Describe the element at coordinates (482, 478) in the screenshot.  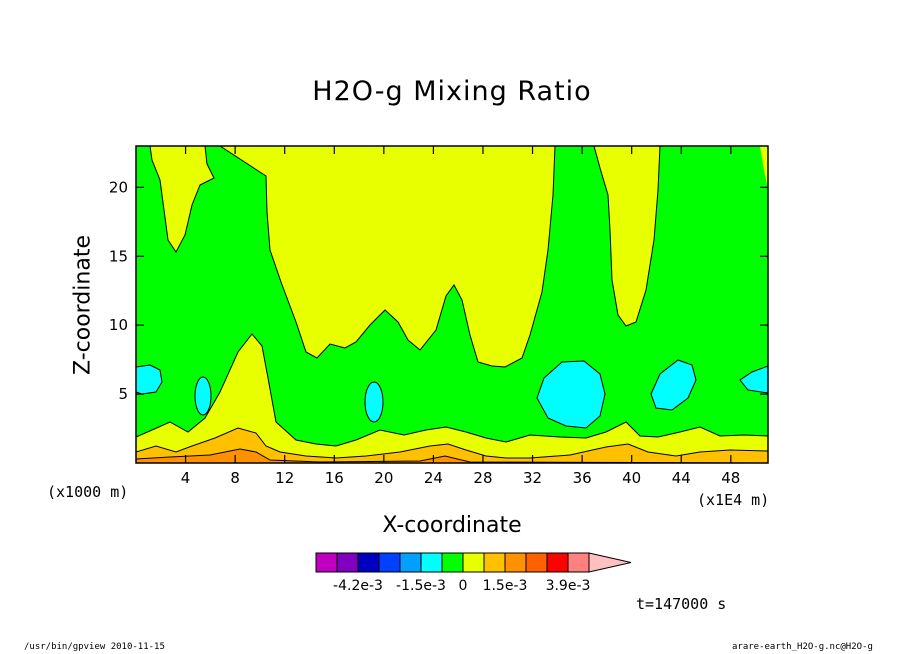
I see `x-tick-label: 28` at that location.